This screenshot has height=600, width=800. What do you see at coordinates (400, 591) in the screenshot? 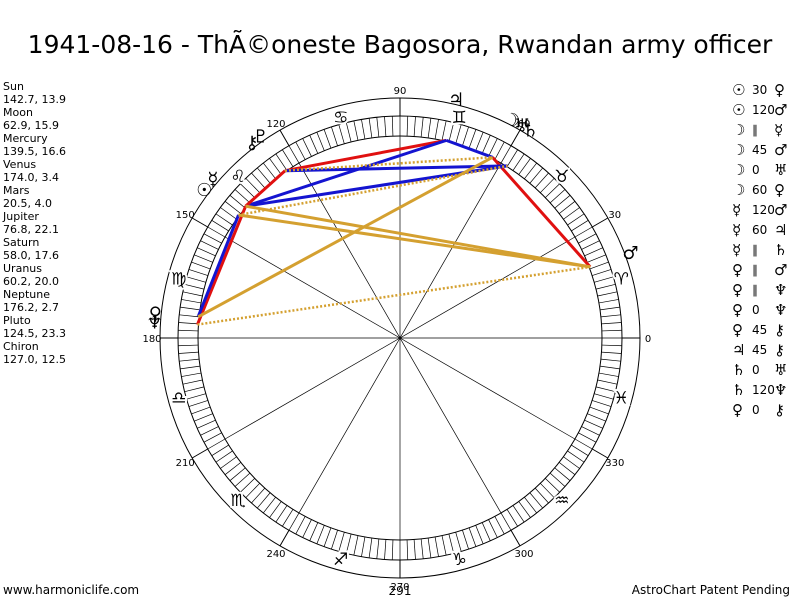
I see `bottom-number: 291` at bounding box center [400, 591].